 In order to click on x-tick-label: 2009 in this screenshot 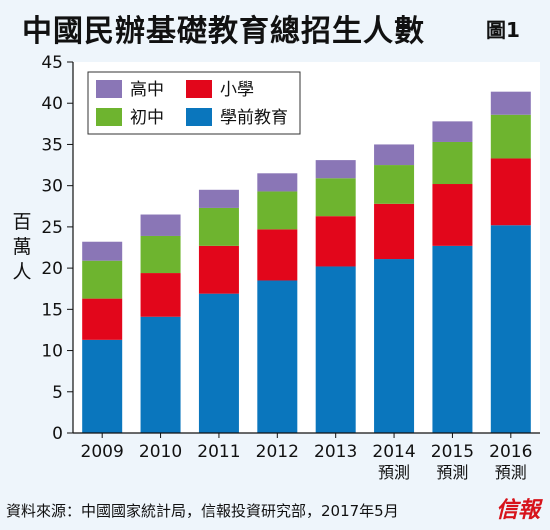, I will do `click(102, 452)`.